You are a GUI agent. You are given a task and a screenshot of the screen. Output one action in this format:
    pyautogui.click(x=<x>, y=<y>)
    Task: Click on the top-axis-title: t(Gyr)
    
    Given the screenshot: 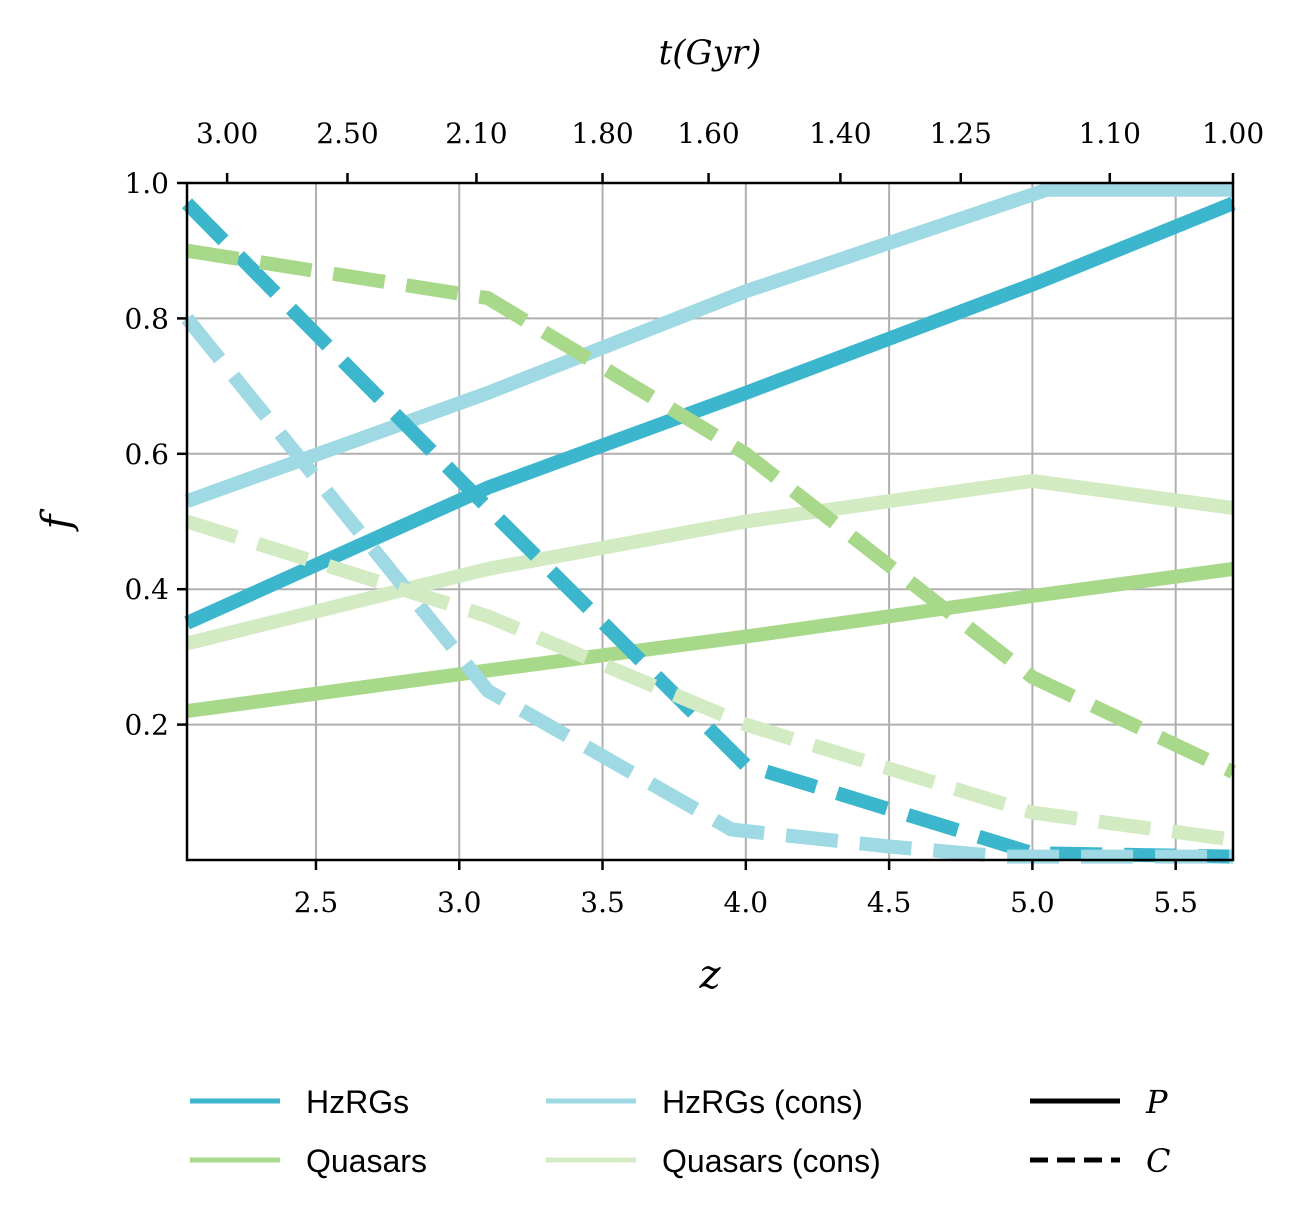 What is the action you would take?
    pyautogui.click(x=710, y=53)
    